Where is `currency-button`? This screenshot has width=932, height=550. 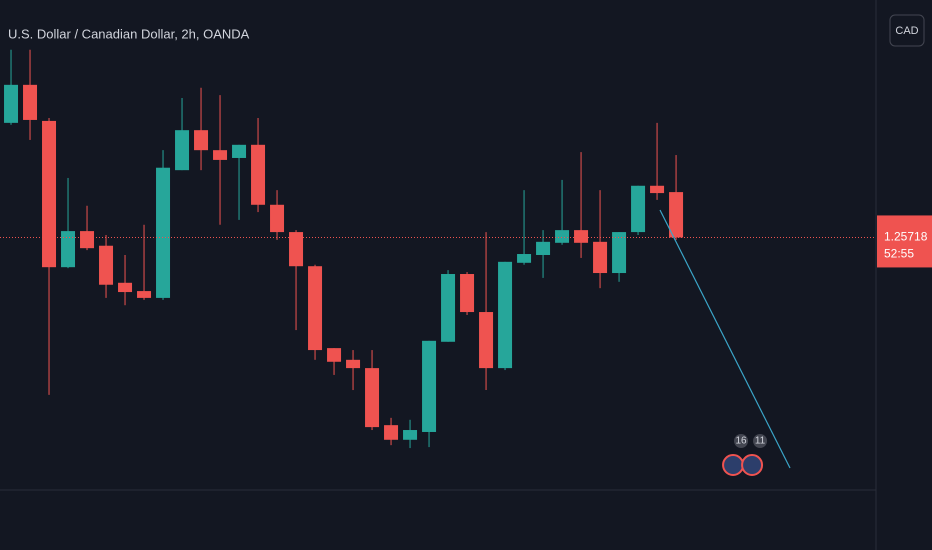
currency-button is located at coordinates (907, 30).